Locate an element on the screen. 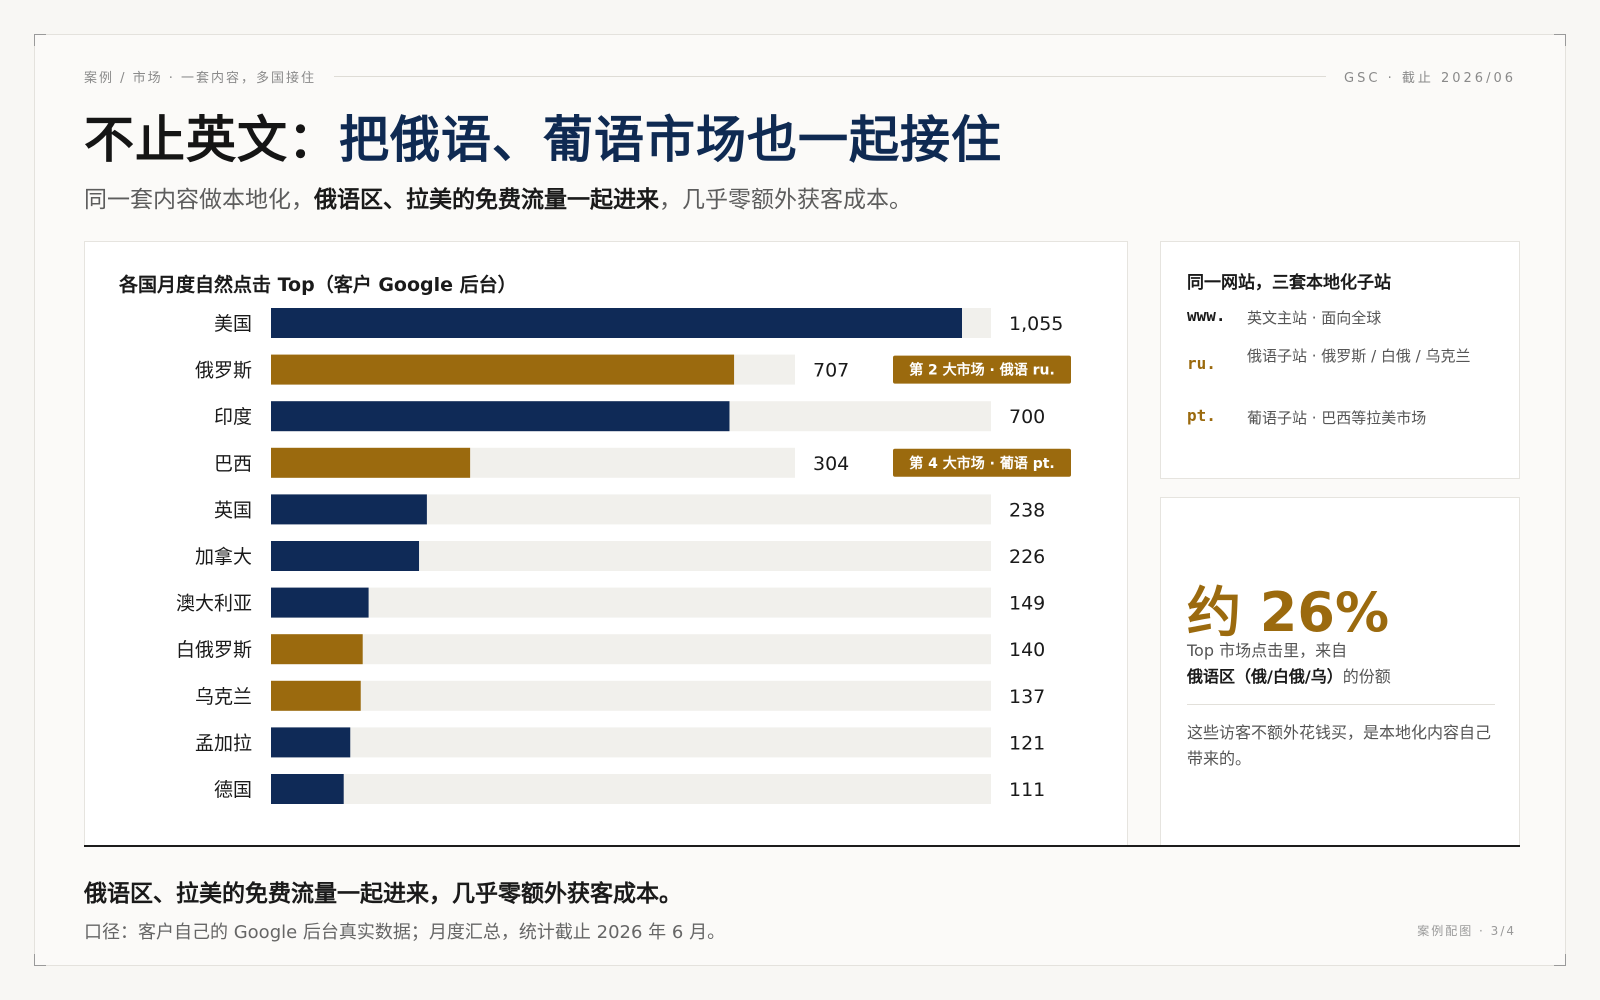 This screenshot has width=1600, height=1000. share-caption-tail: 的份额 is located at coordinates (1366, 676).